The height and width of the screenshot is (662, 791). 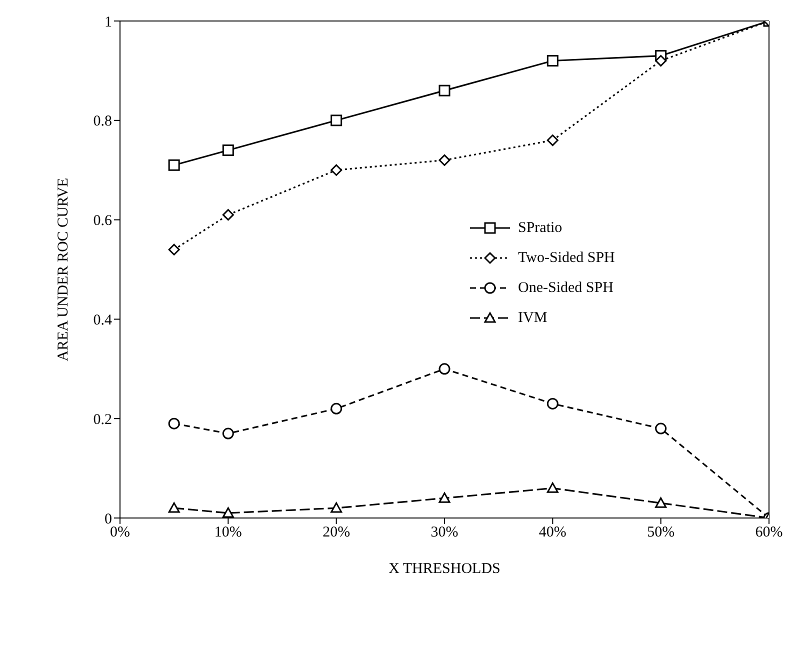 What do you see at coordinates (444, 532) in the screenshot?
I see `x-tick-label: 30%` at bounding box center [444, 532].